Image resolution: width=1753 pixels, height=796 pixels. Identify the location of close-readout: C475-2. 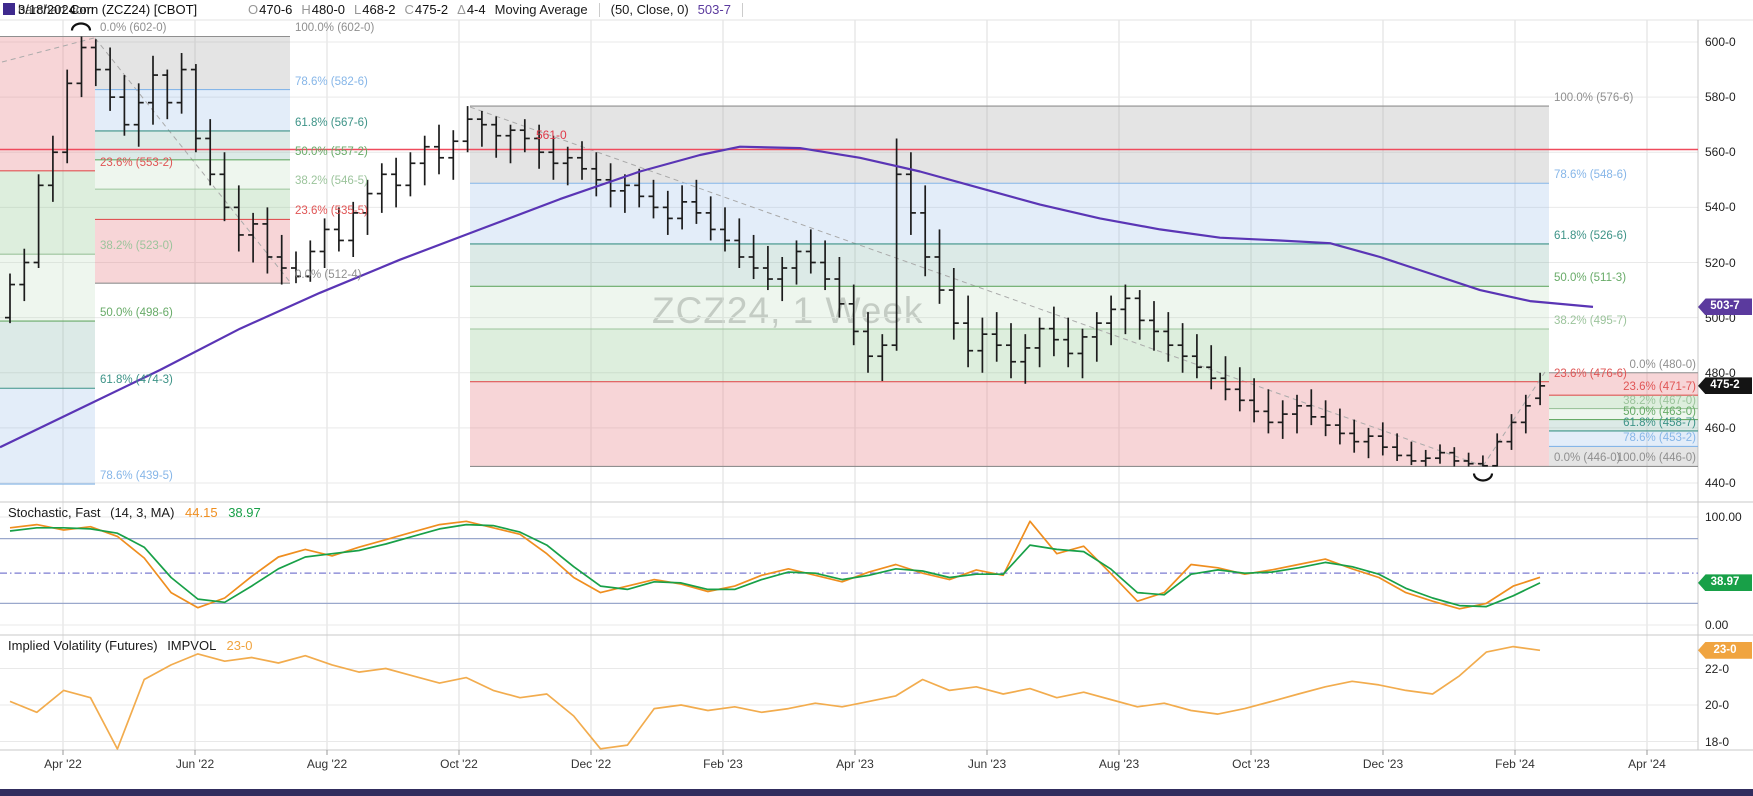
(426, 9).